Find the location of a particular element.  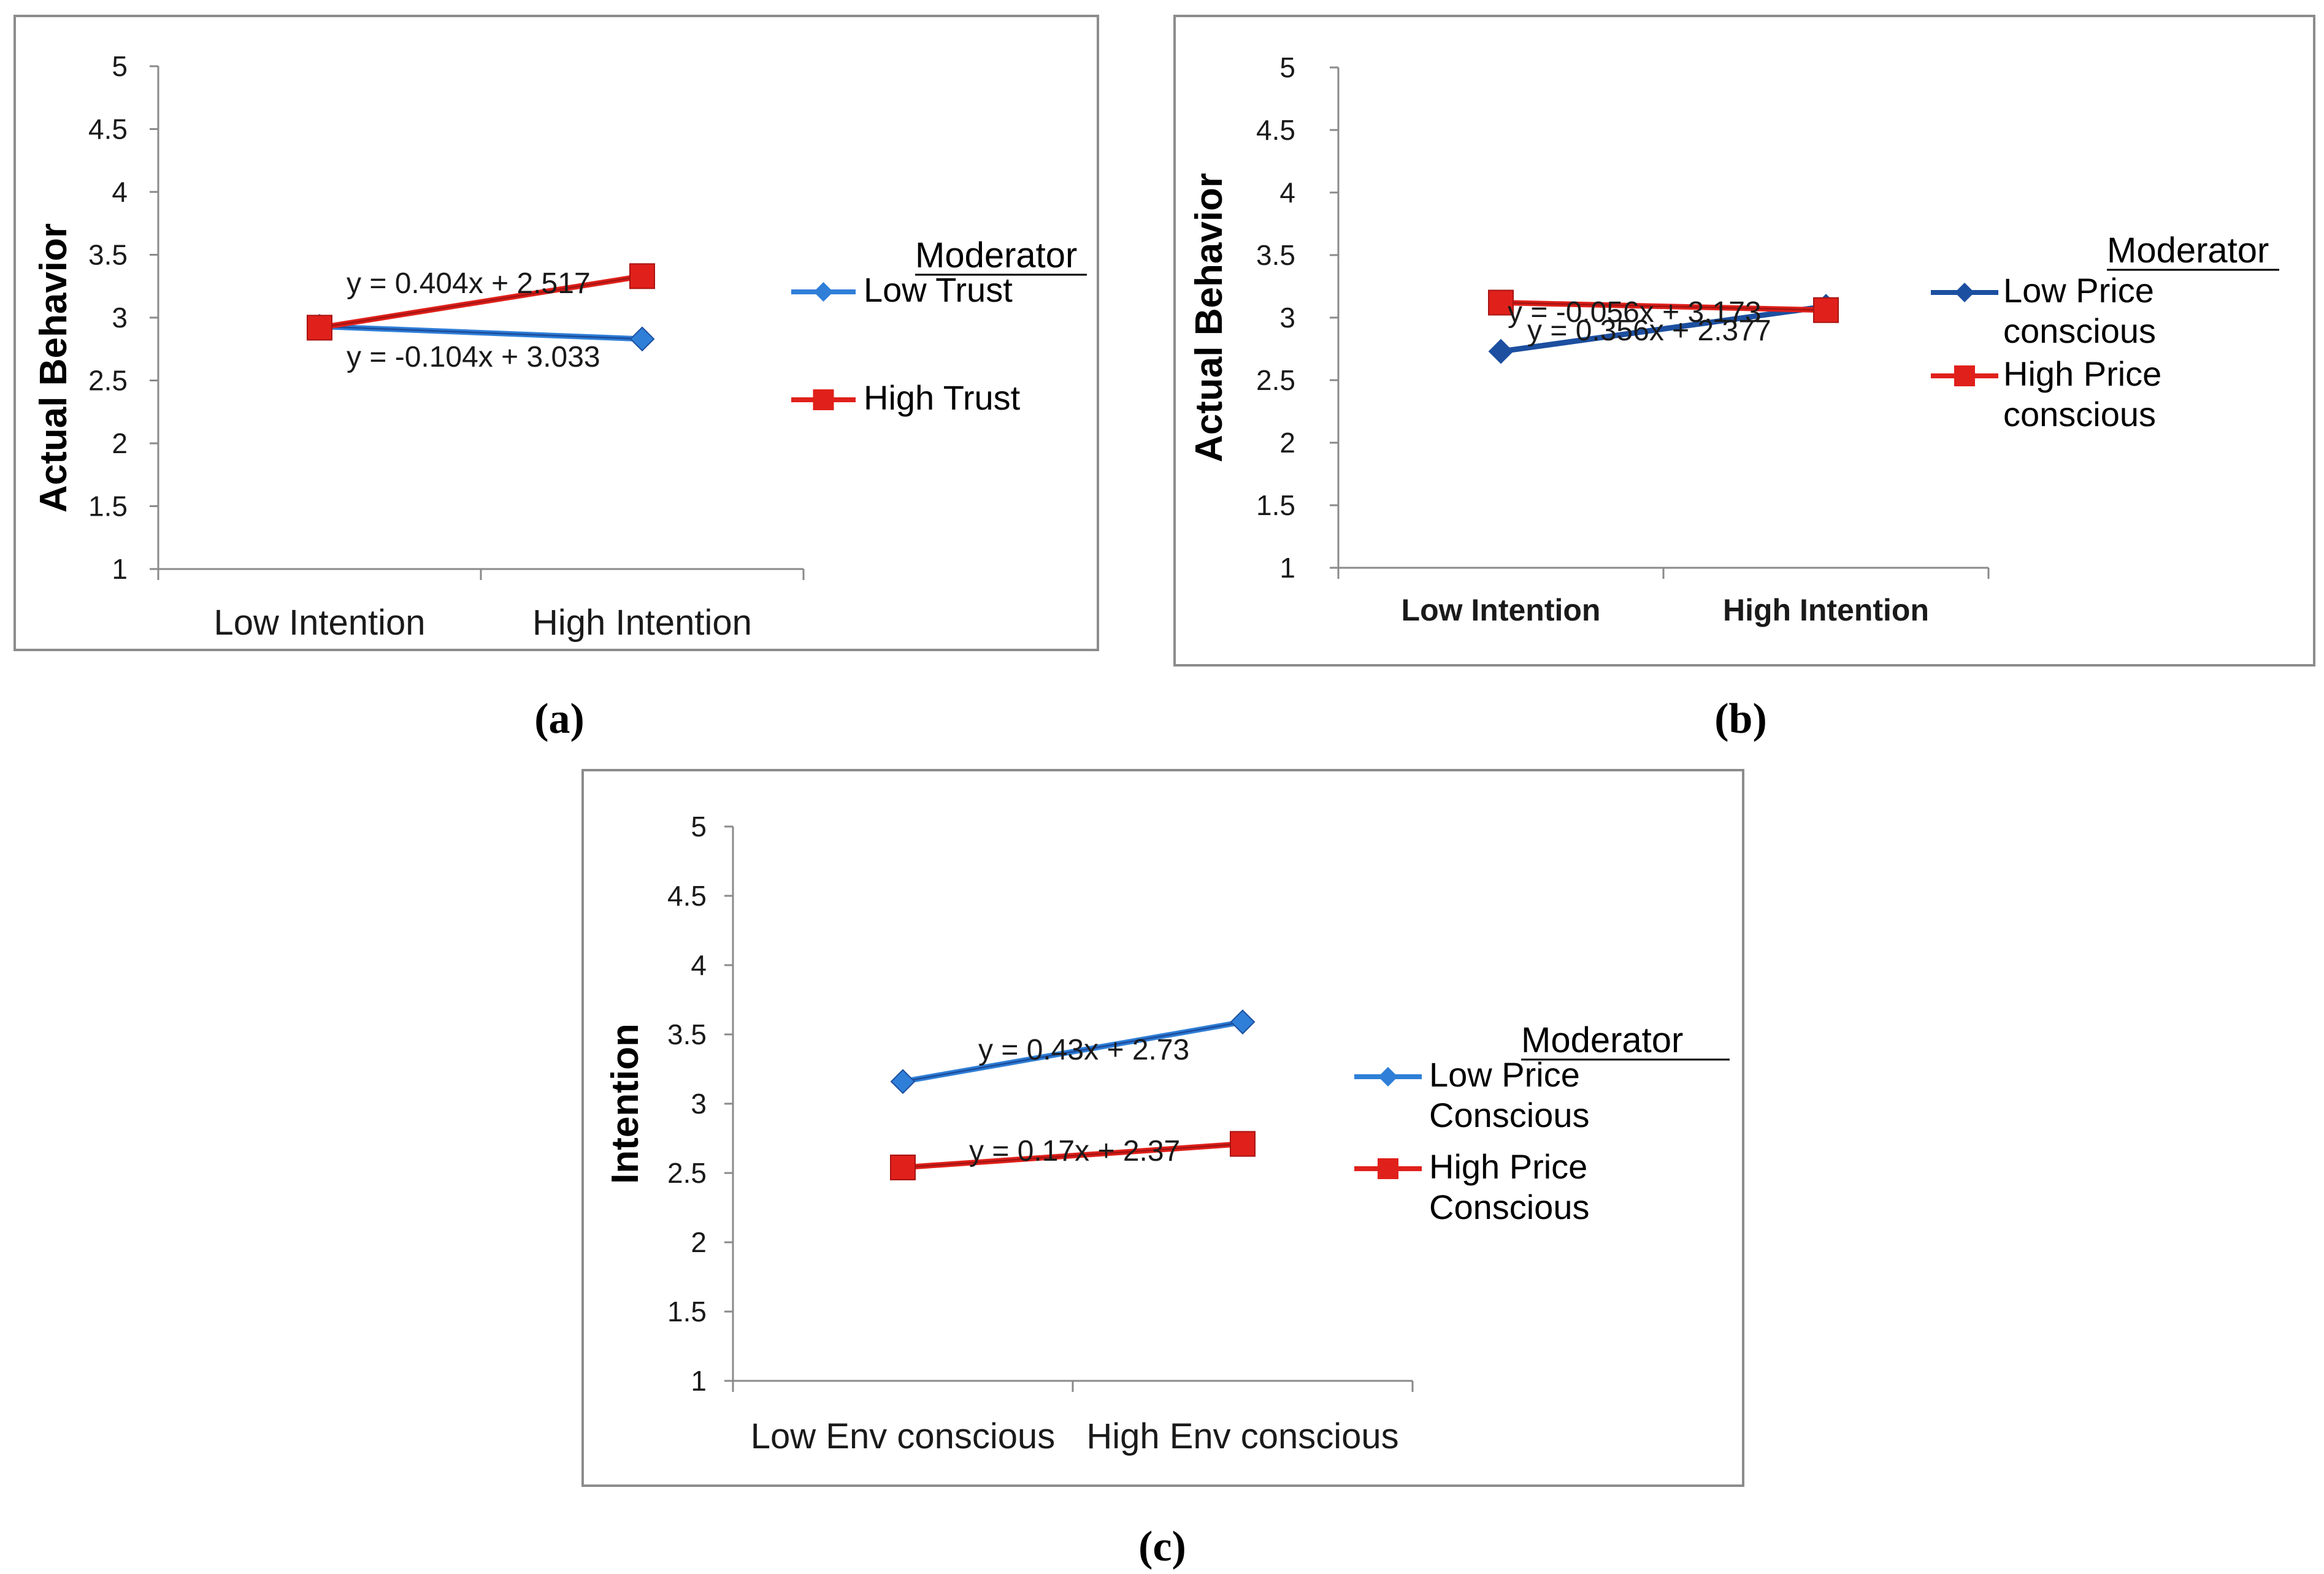

trendline-equation: y = -0.056x + 3.173 is located at coordinates (1635, 312).